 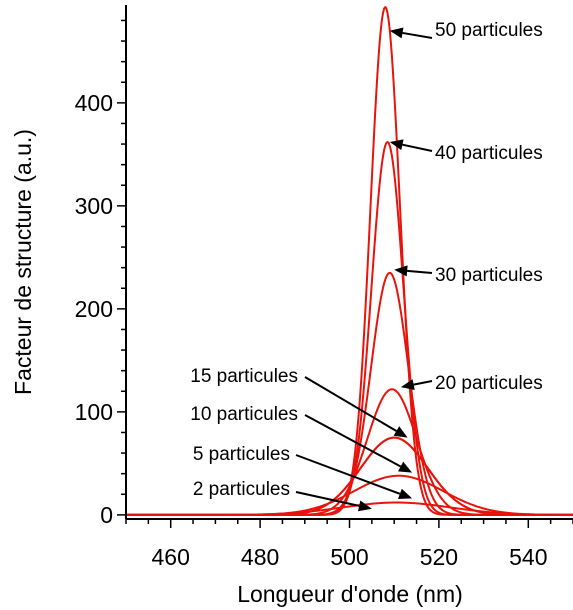 I want to click on annotation-label: 10 particules, so click(x=244, y=414).